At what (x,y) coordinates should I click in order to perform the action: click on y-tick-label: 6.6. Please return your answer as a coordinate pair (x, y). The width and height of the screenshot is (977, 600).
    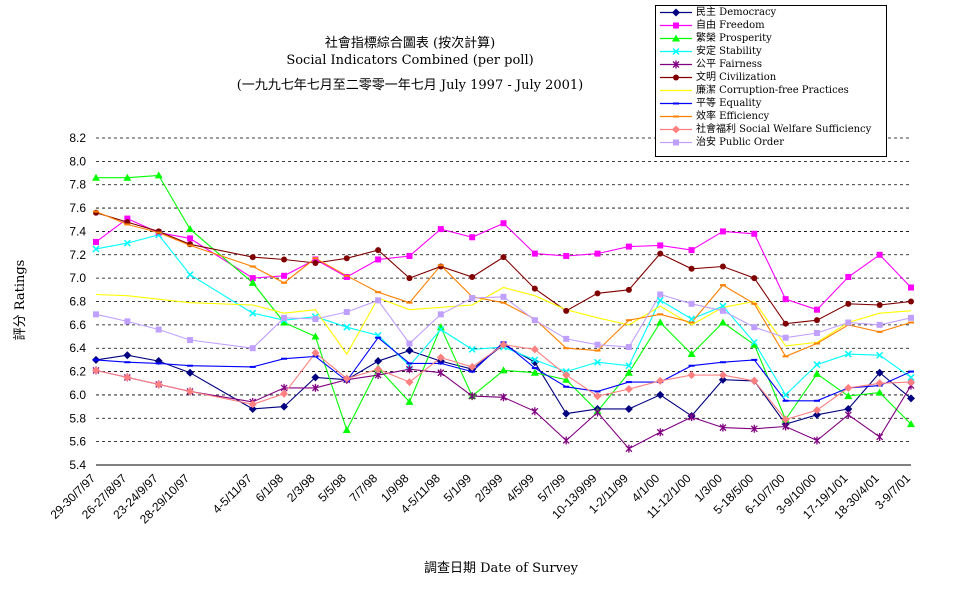
    Looking at the image, I should click on (77, 325).